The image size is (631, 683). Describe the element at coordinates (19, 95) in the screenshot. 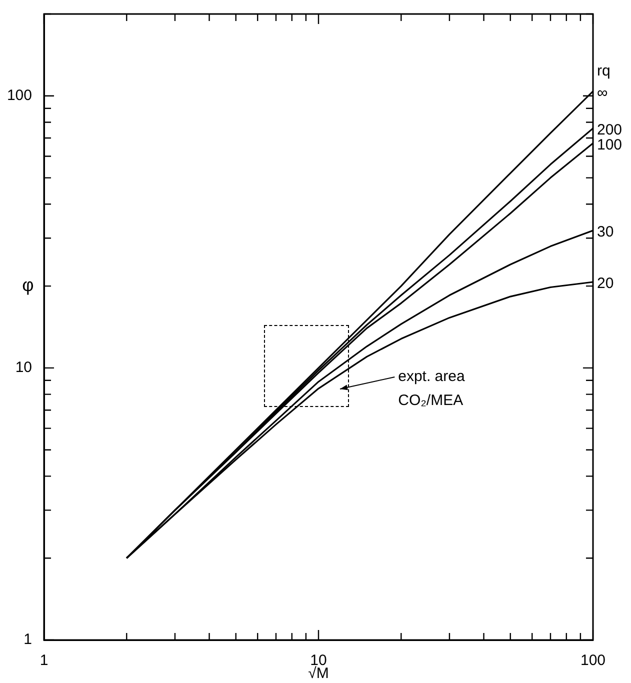

I see `y-tick-label: 100` at that location.